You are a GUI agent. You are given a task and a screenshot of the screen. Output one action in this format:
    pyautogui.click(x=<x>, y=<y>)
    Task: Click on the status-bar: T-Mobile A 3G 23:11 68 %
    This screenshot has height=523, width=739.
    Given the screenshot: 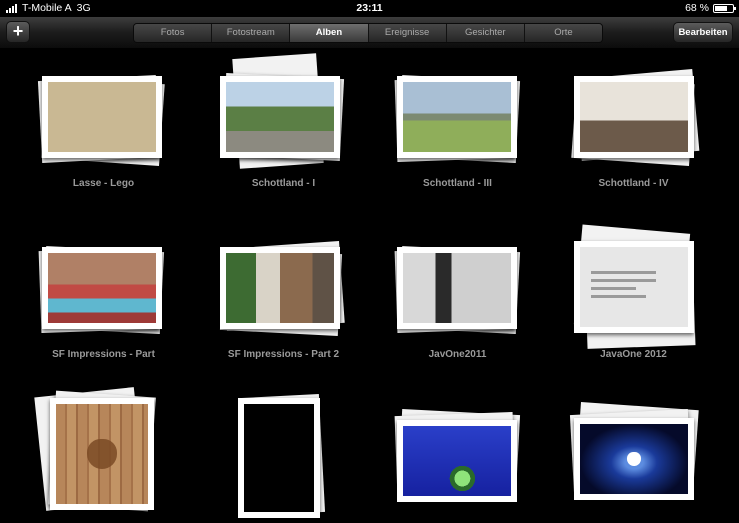 What is the action you would take?
    pyautogui.click(x=369, y=8)
    